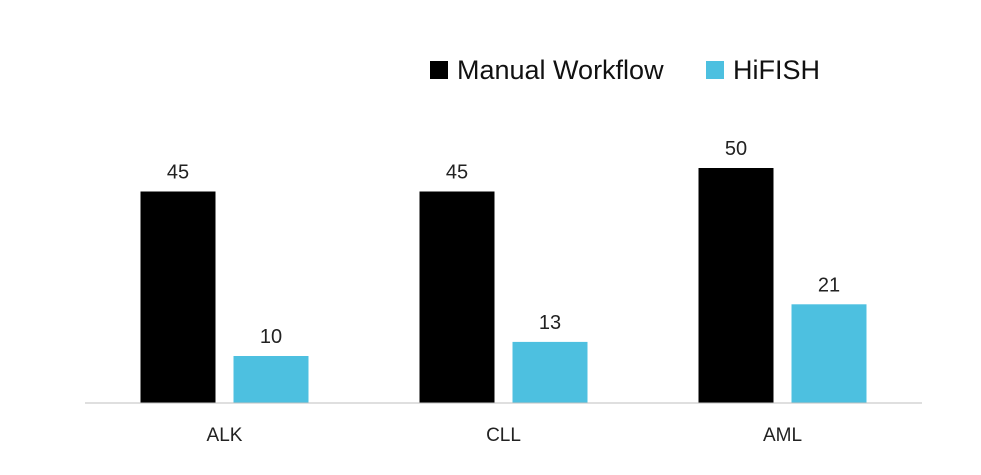 This screenshot has width=981, height=475. I want to click on category-label-aml: AML, so click(782, 435).